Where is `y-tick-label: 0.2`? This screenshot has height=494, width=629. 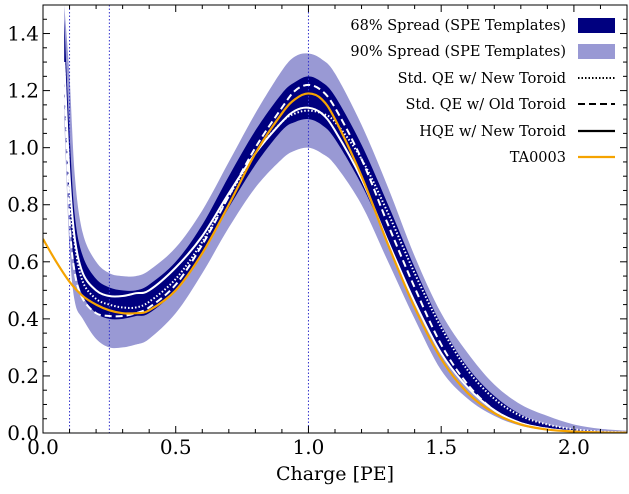
y-tick-label: 0.2 is located at coordinates (23, 376).